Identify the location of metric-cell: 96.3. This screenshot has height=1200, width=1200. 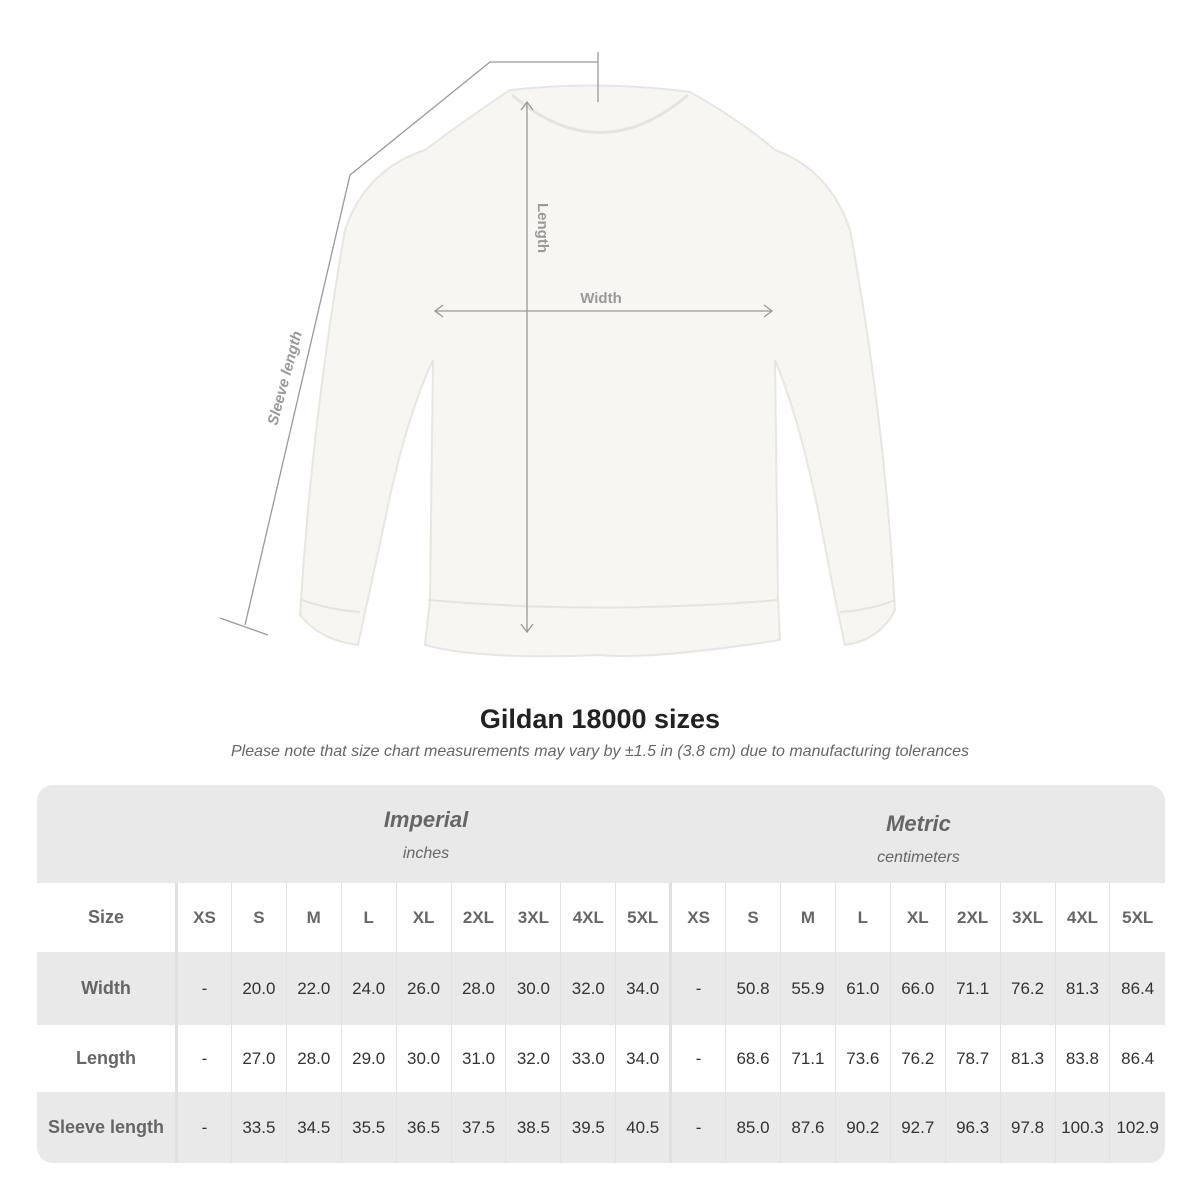
(972, 1127).